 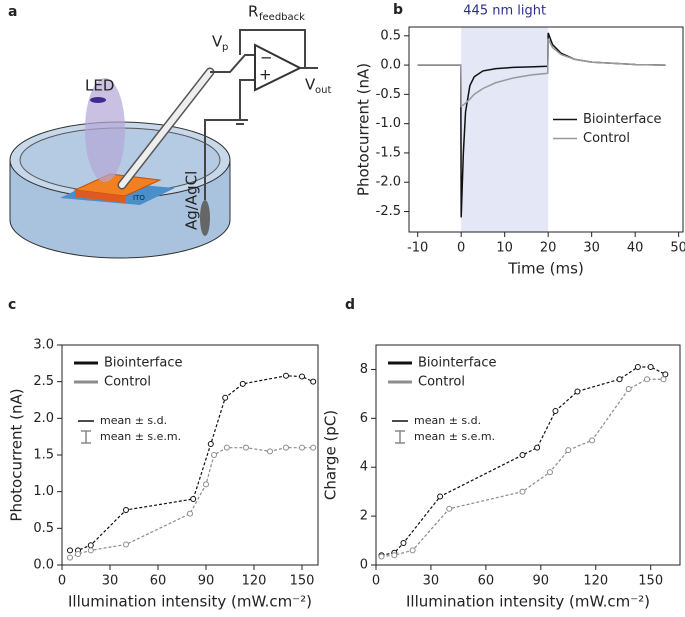 I want to click on vp-sub: p, so click(x=225, y=47).